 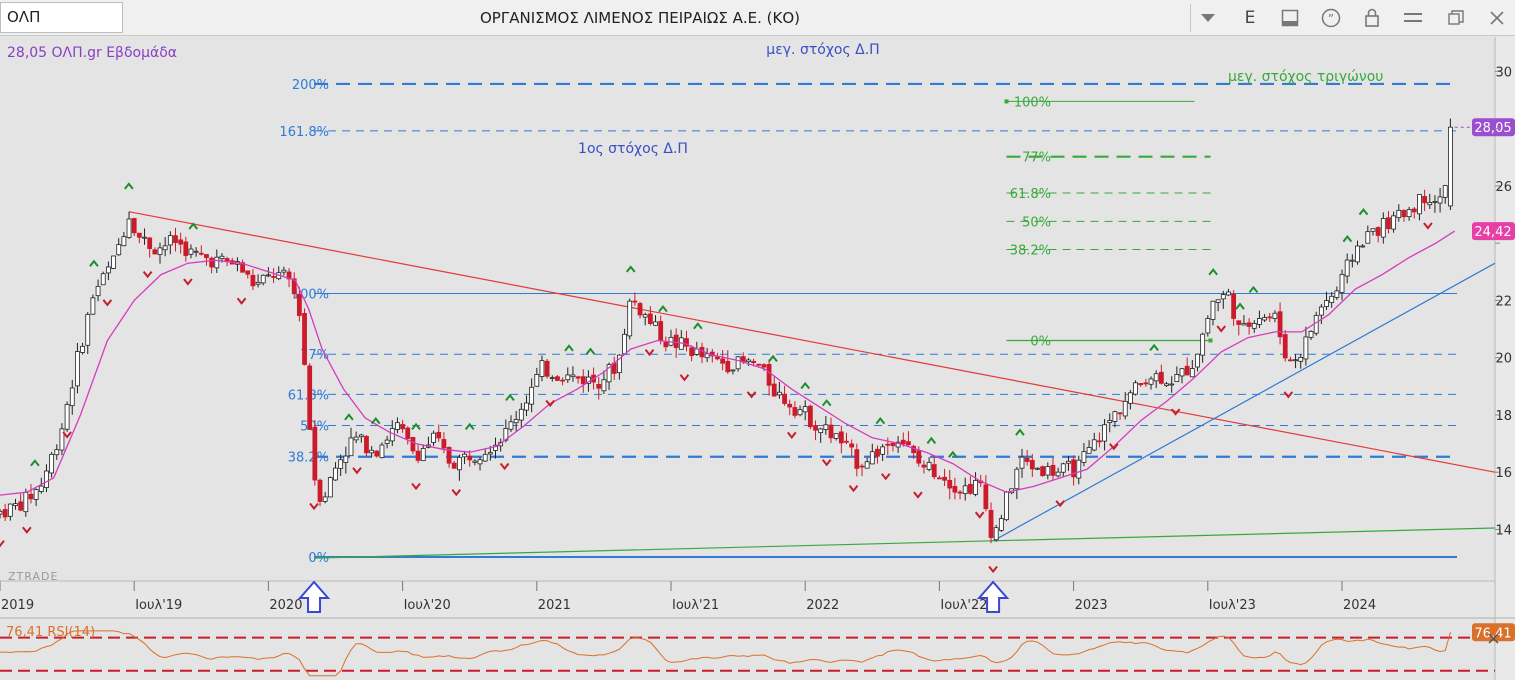 What do you see at coordinates (314, 596) in the screenshot?
I see `arrow-up-icon` at bounding box center [314, 596].